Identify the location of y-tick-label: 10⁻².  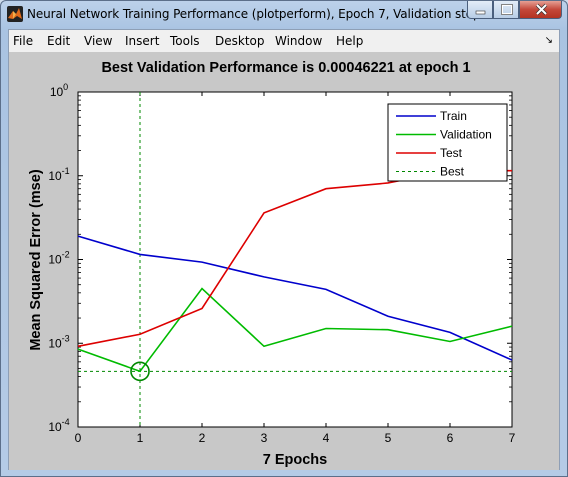
(58, 258).